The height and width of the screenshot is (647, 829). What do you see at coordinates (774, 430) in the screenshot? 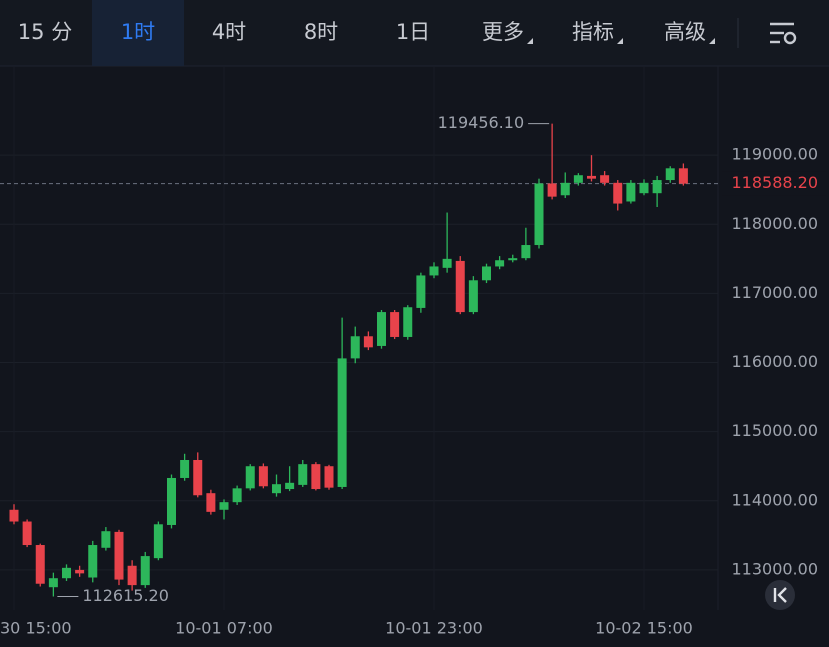
I see `y-tick-label: 115000.00` at bounding box center [774, 430].